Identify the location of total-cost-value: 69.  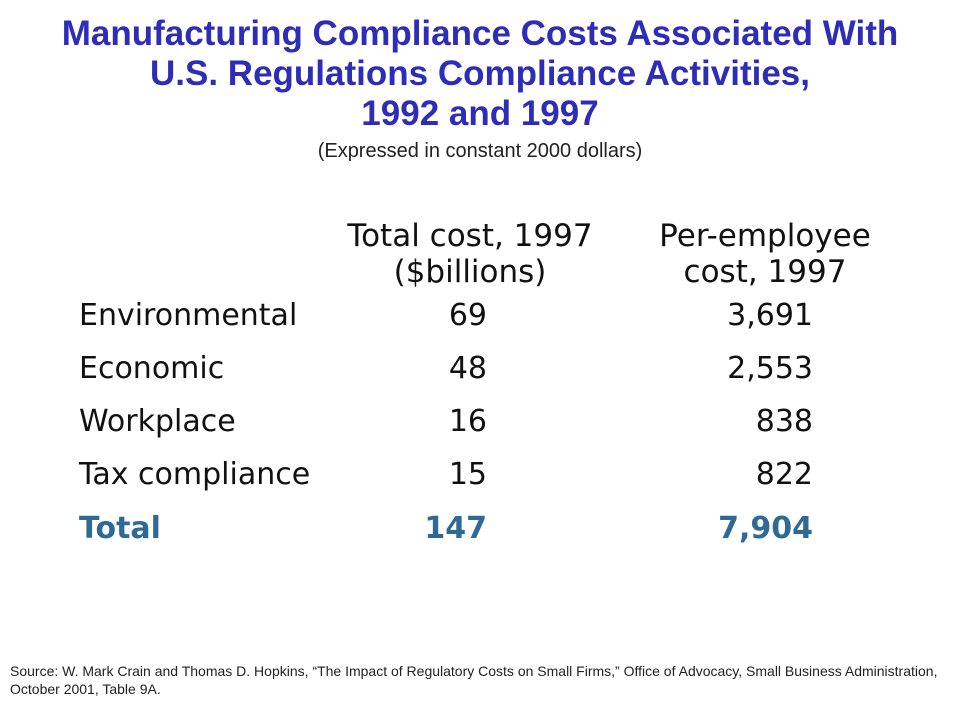
(467, 315).